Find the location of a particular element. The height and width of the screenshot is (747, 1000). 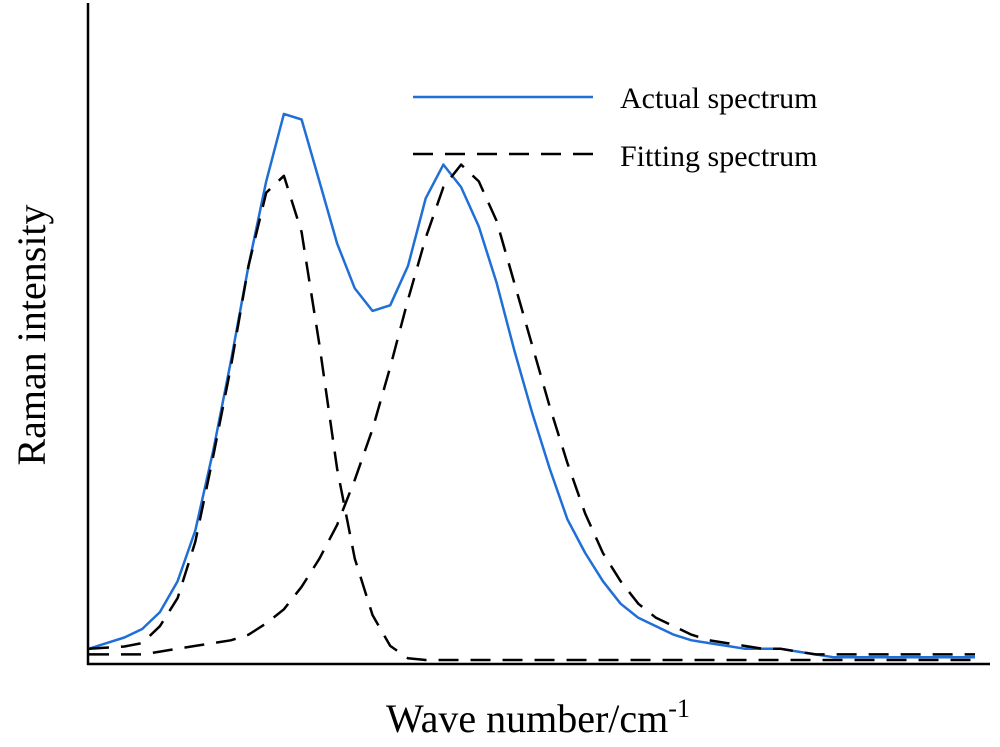

legend-label-actual: Actual spectrum is located at coordinates (718, 98).